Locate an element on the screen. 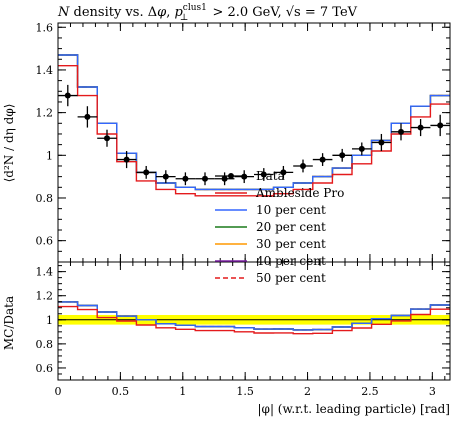  x-tick-label: 1 is located at coordinates (182, 391).